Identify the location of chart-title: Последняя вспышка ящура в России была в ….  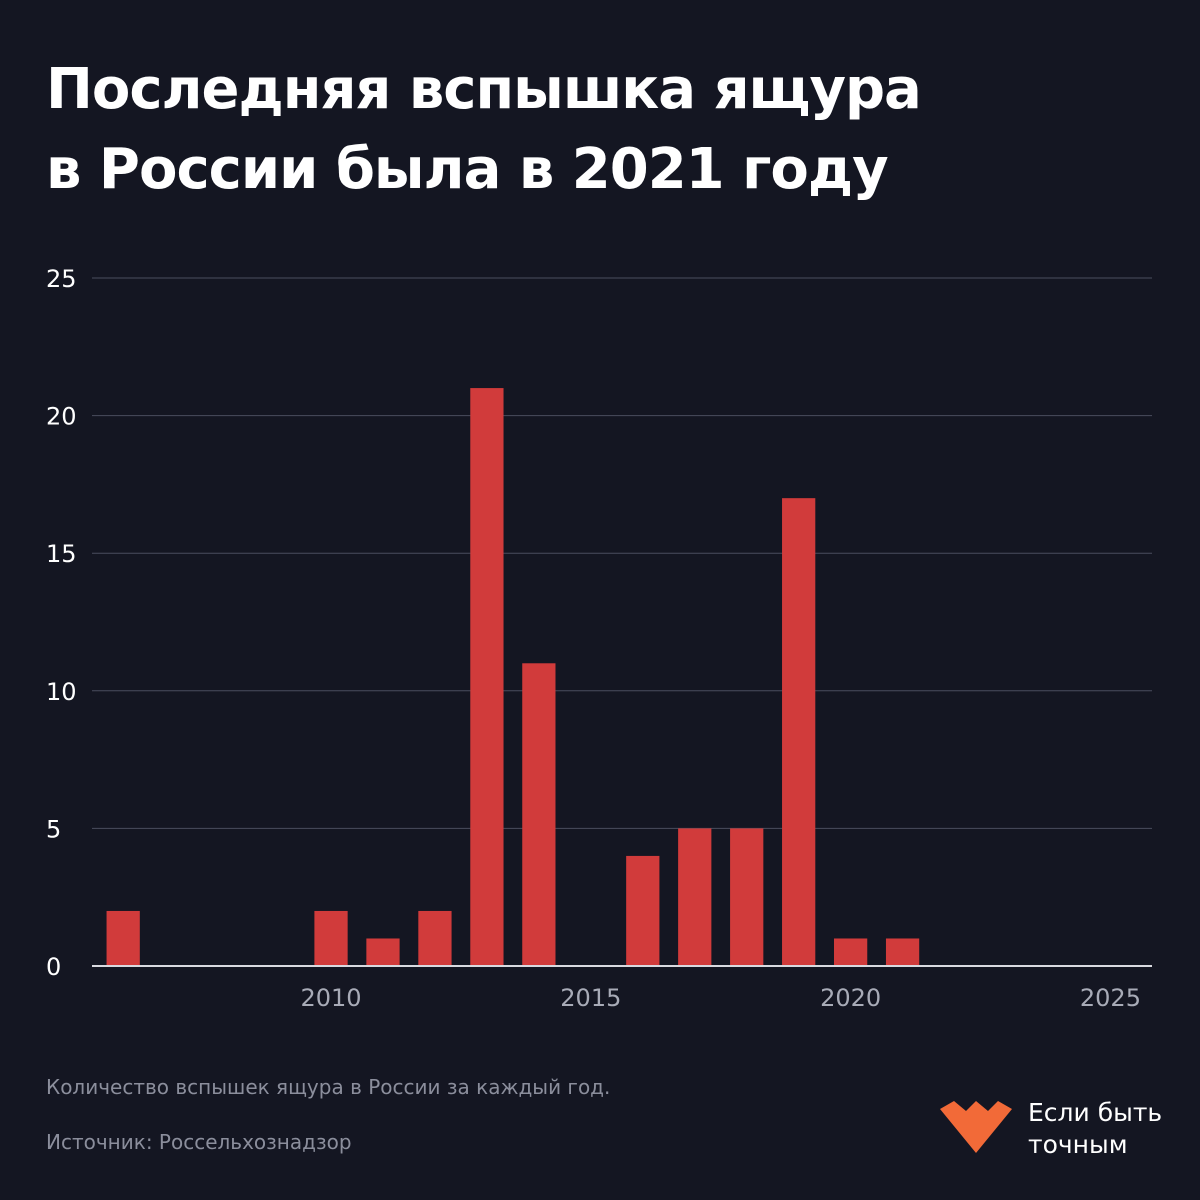
(596, 130).